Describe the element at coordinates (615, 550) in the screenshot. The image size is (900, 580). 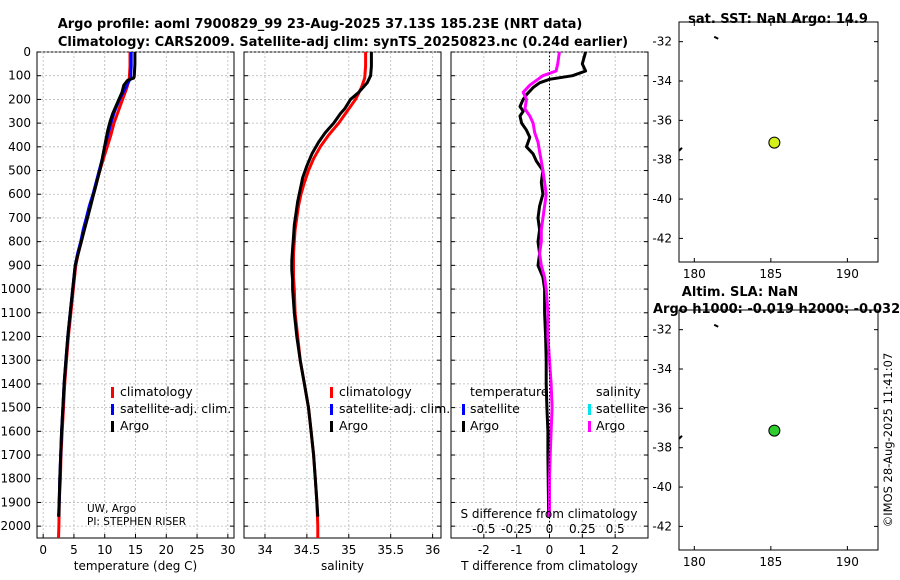
I see `x-tick-label: 2` at that location.